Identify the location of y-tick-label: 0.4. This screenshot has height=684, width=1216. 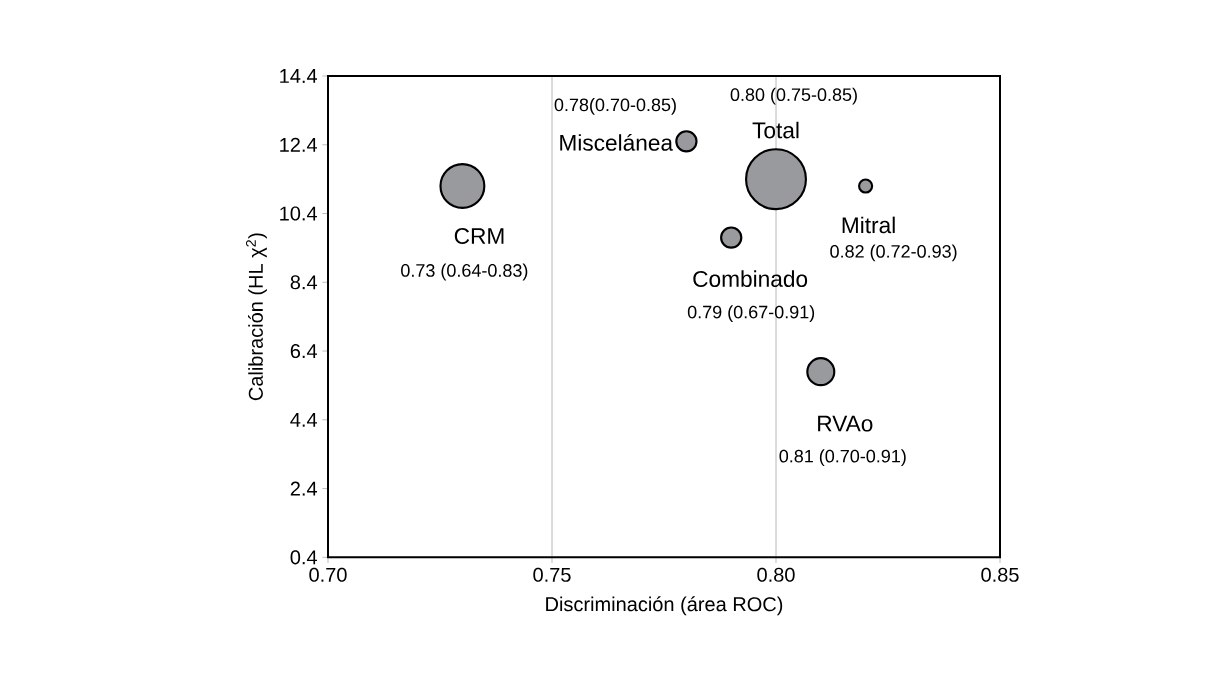
(304, 557).